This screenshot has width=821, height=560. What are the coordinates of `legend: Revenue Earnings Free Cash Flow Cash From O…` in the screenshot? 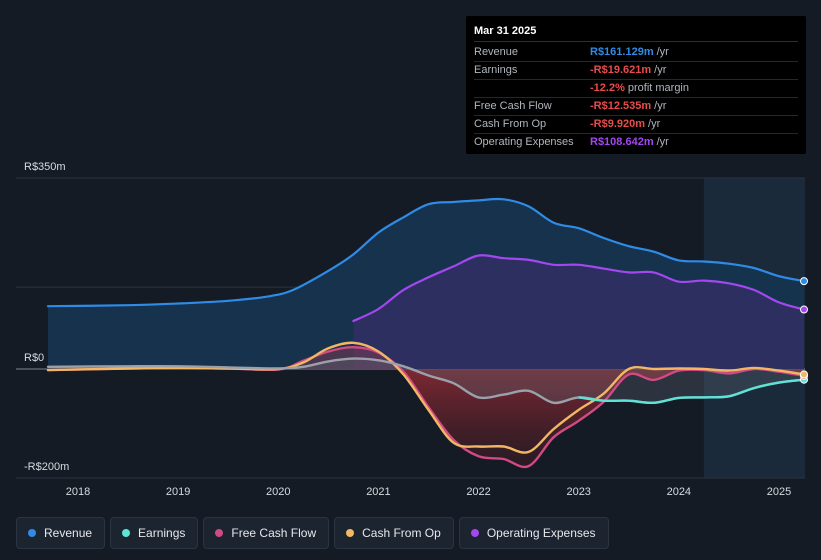 It's located at (312, 533).